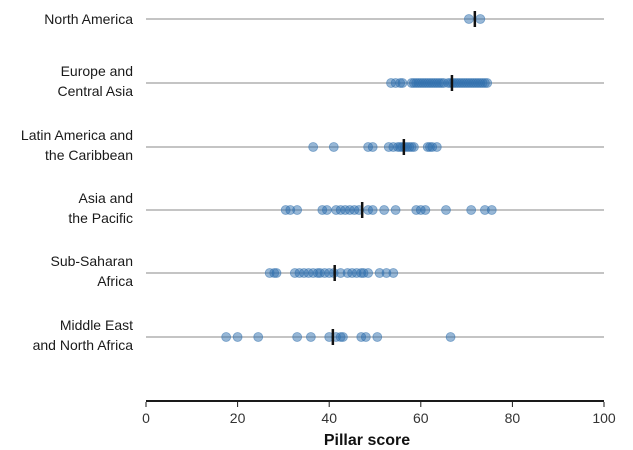  What do you see at coordinates (100, 218) in the screenshot?
I see `category-label: the Pacific` at bounding box center [100, 218].